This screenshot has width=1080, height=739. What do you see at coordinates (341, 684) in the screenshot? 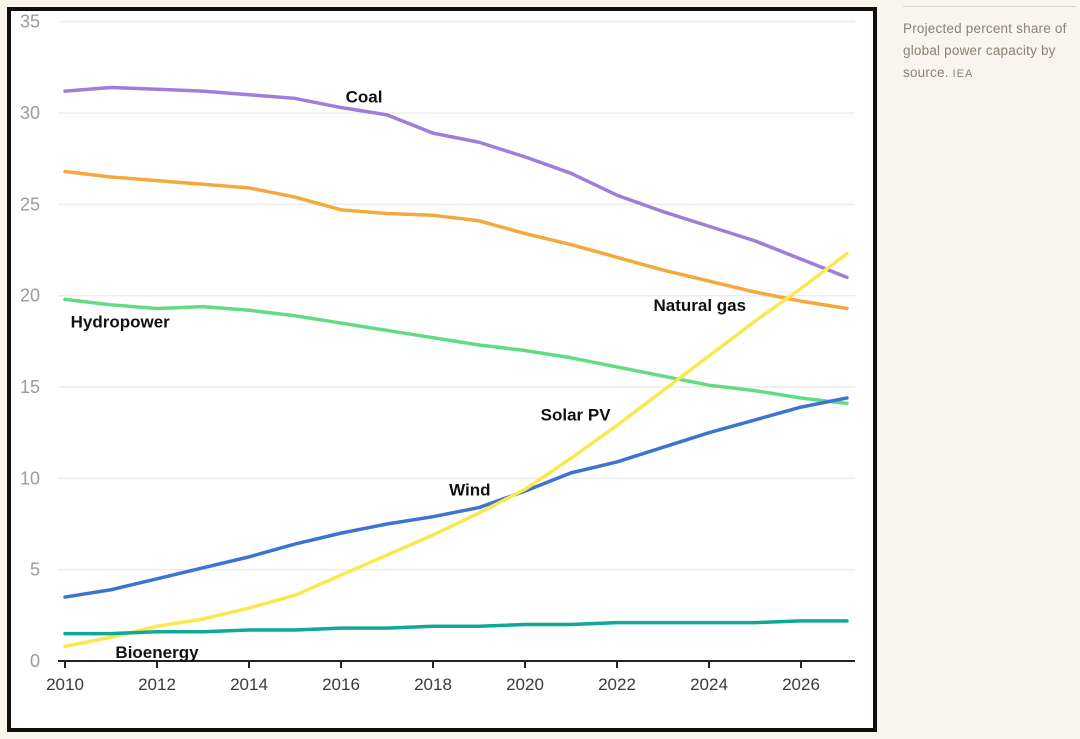
I see `x-axis-tick-label: 2016` at bounding box center [341, 684].